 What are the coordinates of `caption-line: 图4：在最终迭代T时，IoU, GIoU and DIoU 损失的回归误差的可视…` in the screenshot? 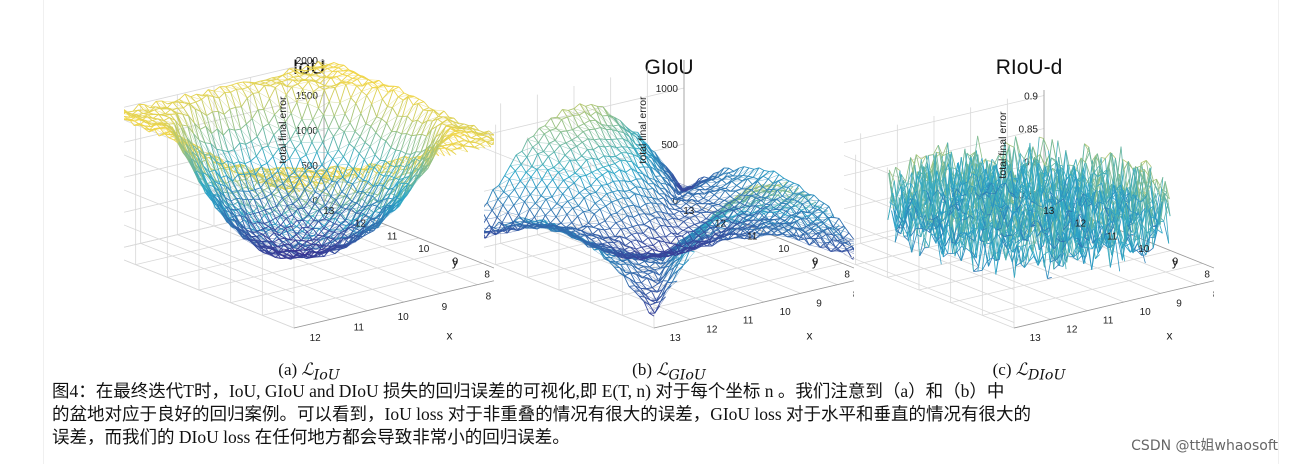 It's located at (528, 391).